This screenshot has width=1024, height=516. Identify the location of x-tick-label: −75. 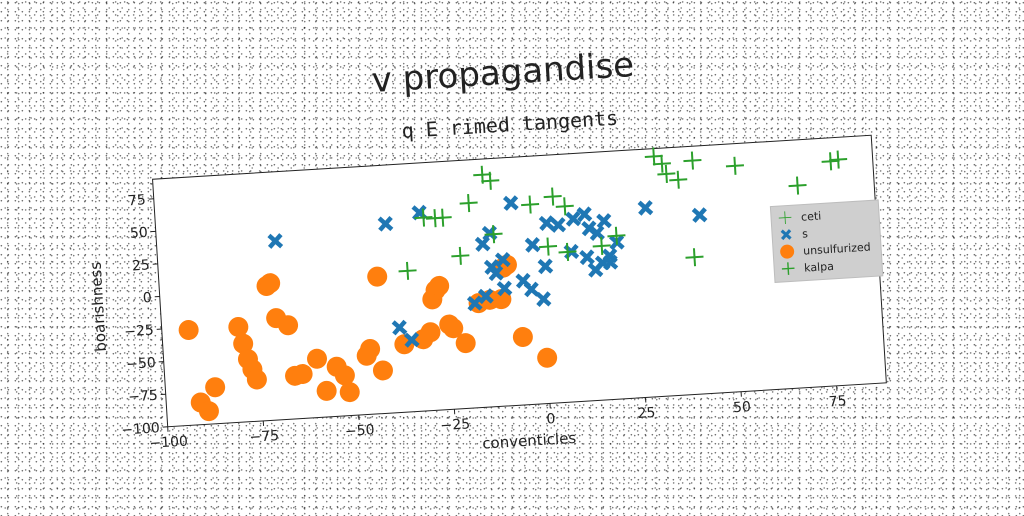
(264, 437).